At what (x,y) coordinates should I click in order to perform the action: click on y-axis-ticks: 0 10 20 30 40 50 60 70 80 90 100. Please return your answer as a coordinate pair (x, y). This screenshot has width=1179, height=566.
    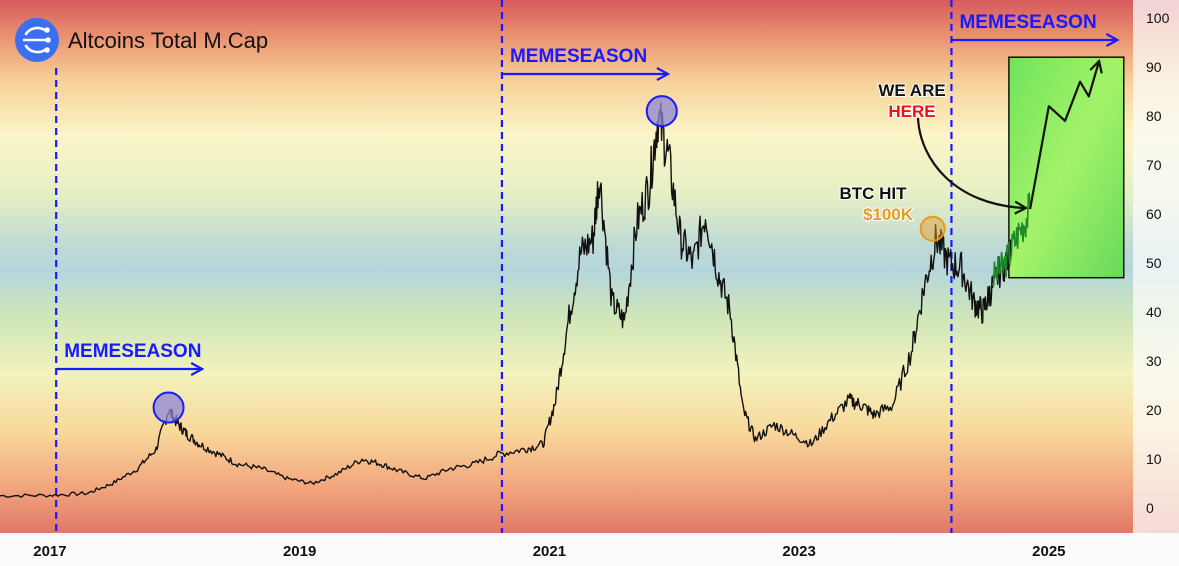
    Looking at the image, I should click on (1158, 263).